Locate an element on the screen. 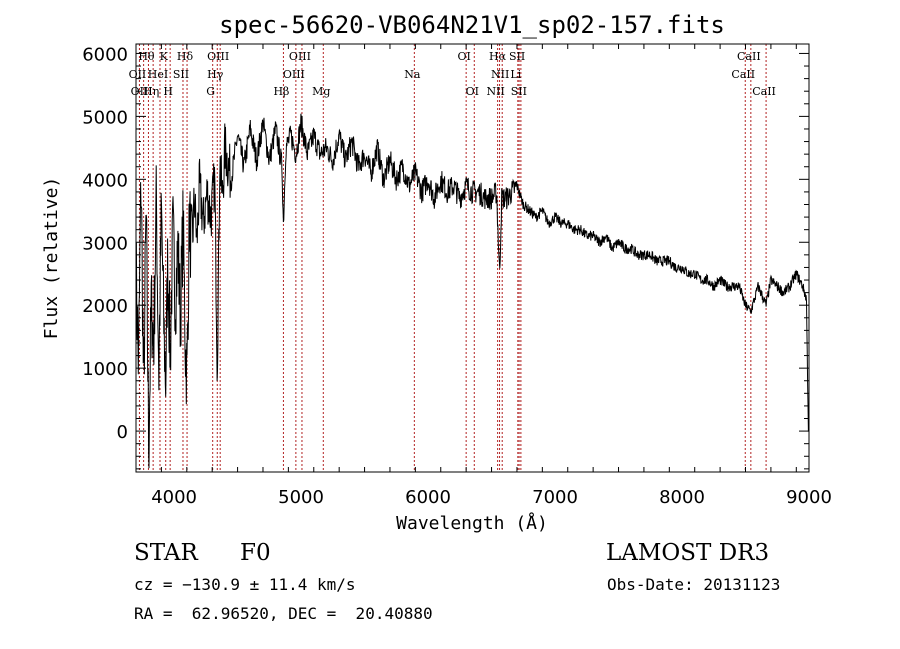 The image size is (900, 649). x-tick-label: 4000 is located at coordinates (174, 497).